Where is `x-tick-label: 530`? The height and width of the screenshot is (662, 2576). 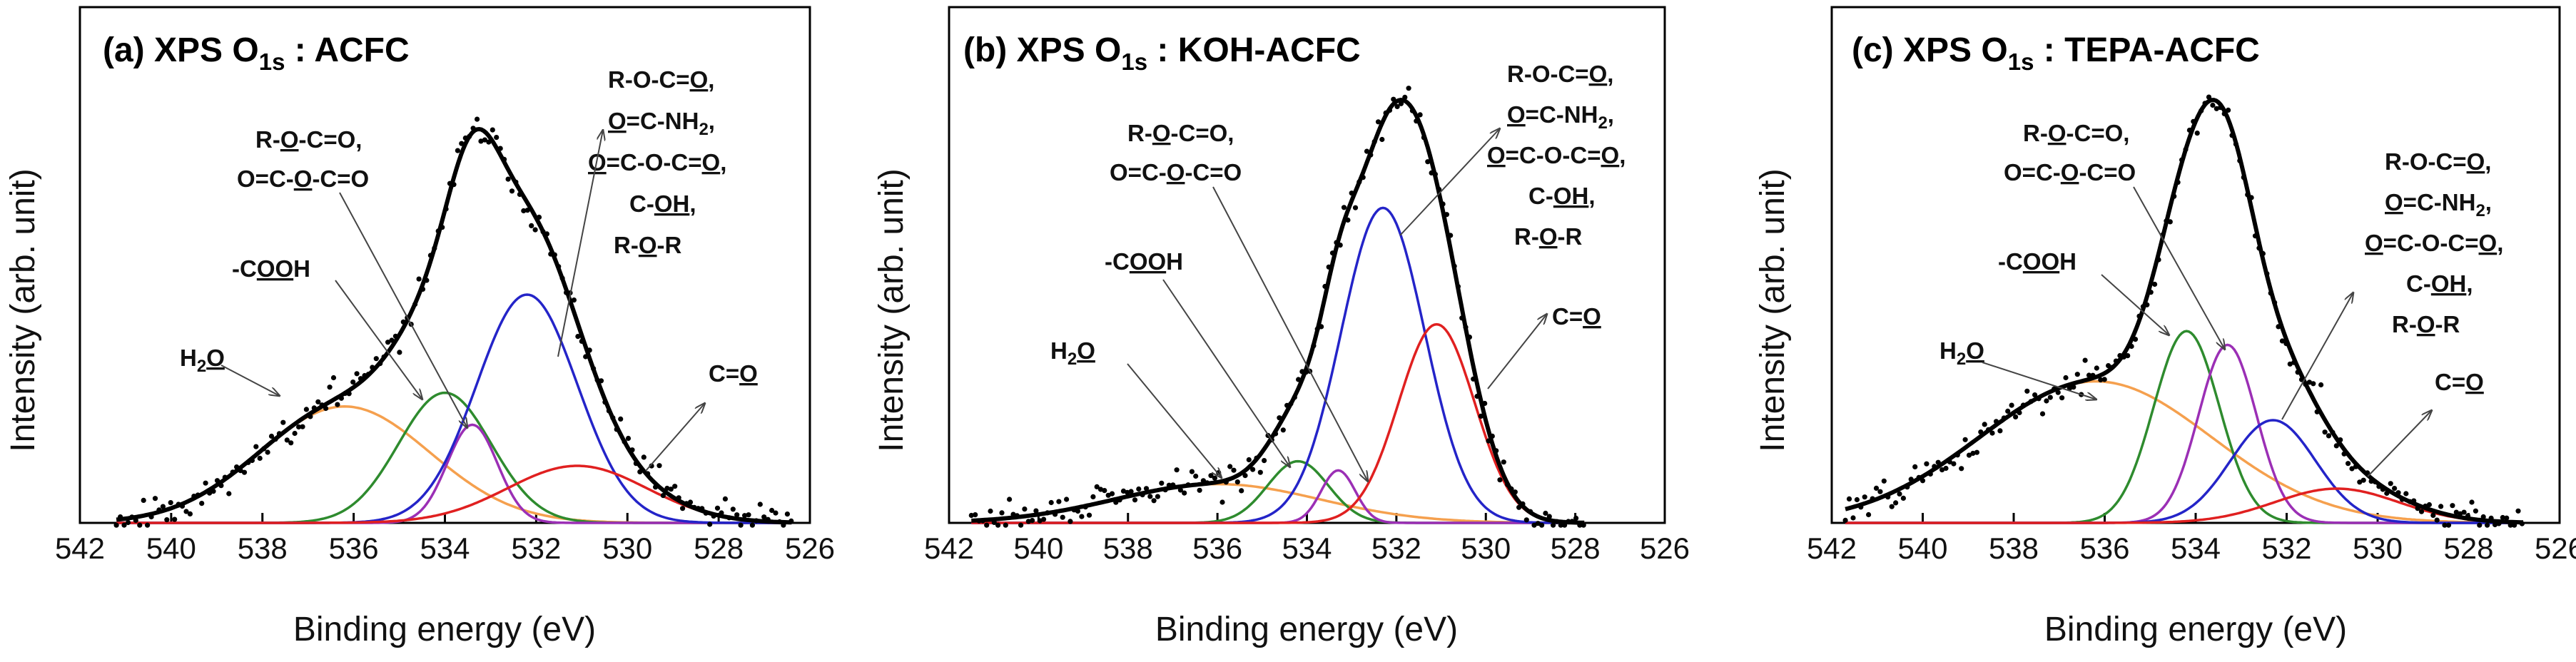 x-tick-label: 530 is located at coordinates (2378, 548).